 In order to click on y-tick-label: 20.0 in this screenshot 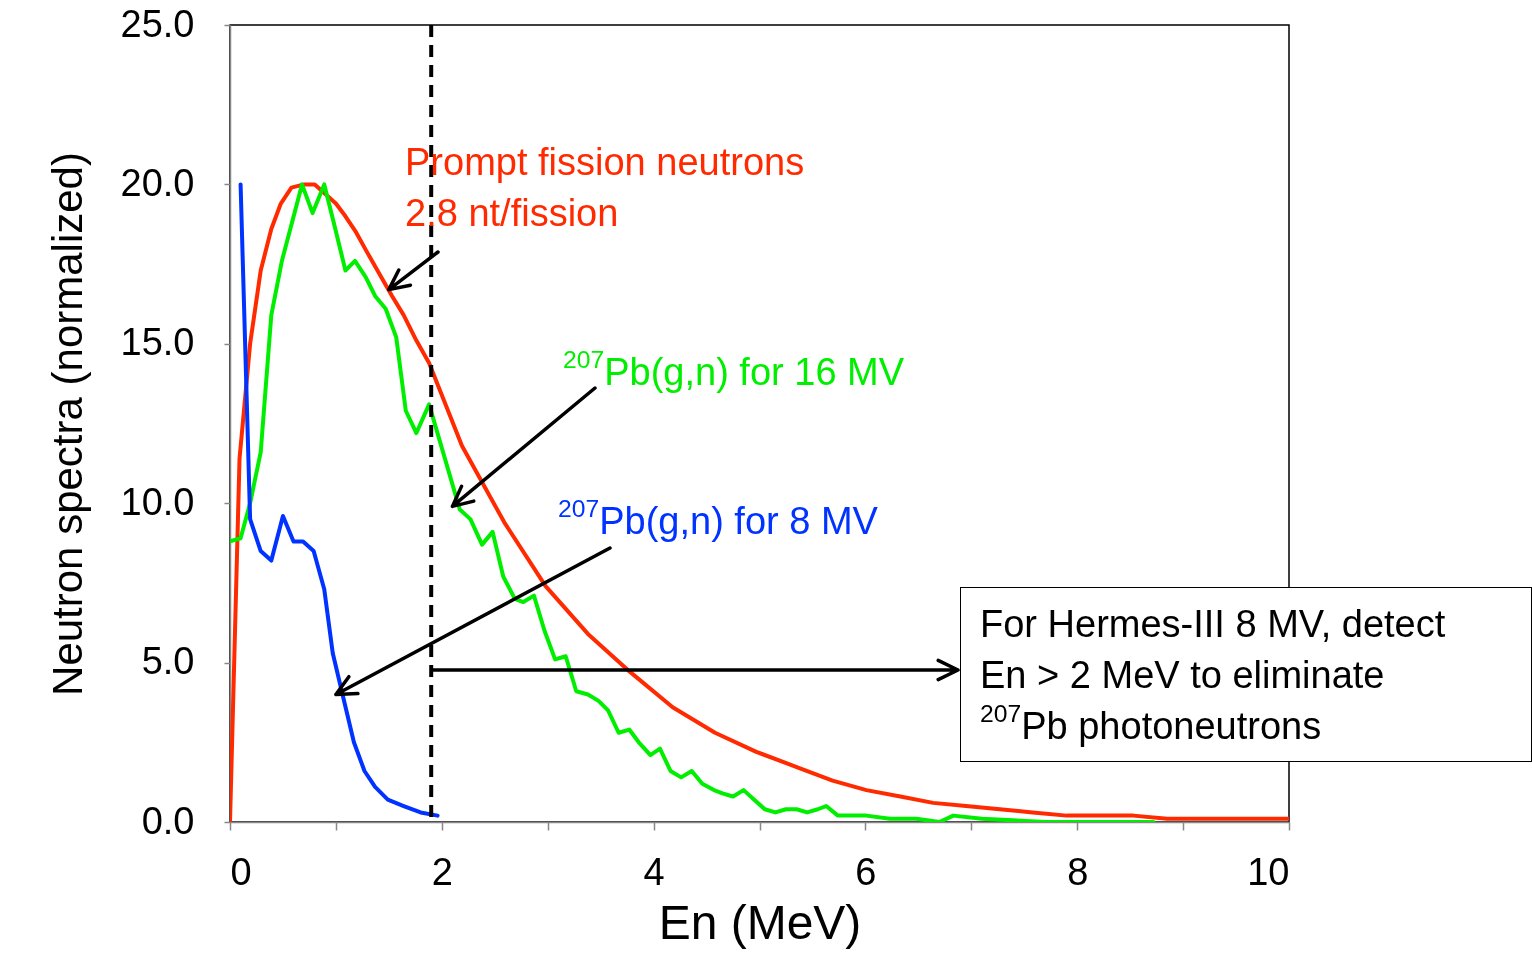, I will do `click(157, 182)`.